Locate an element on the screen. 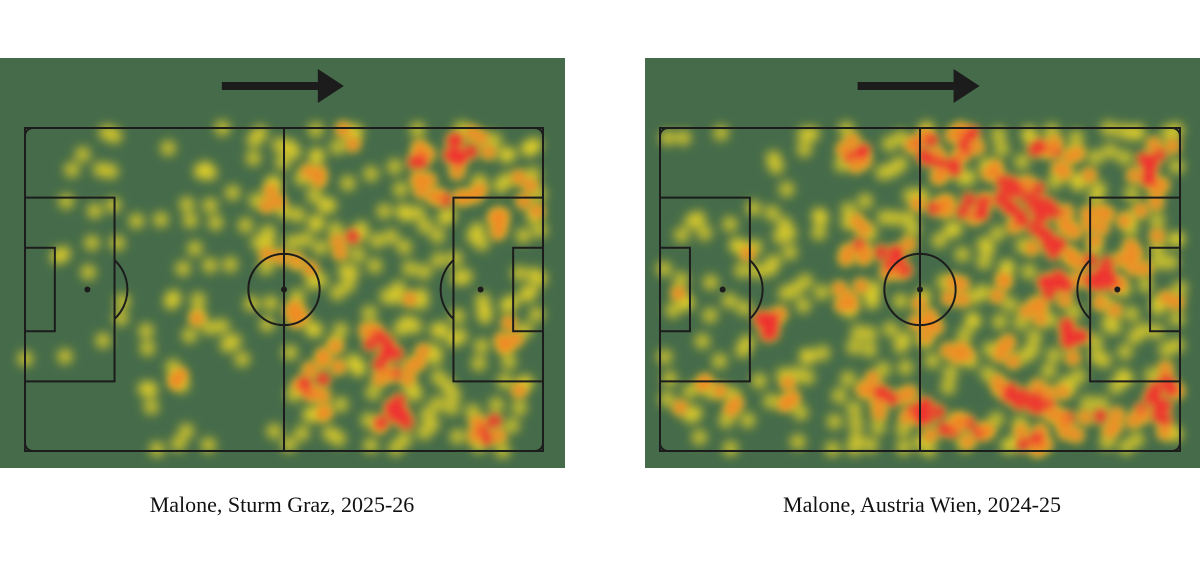  caption: Malone, Sturm Graz, 2025-26 is located at coordinates (282, 504).